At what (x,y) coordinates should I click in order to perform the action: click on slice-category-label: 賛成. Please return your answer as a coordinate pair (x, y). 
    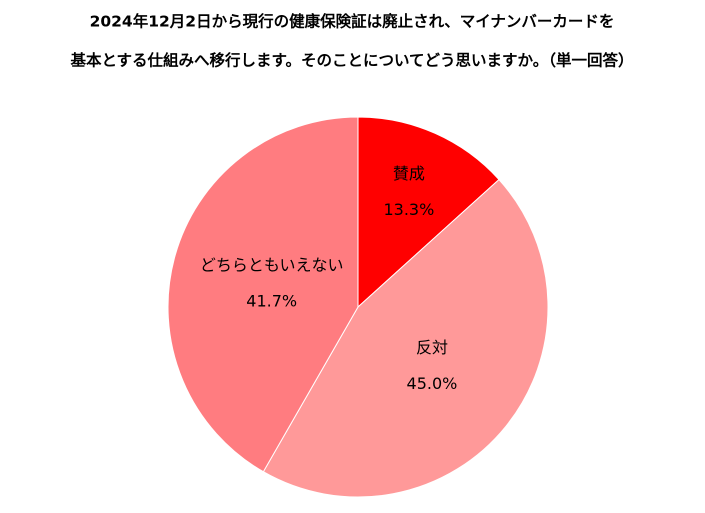
    Looking at the image, I should click on (409, 173).